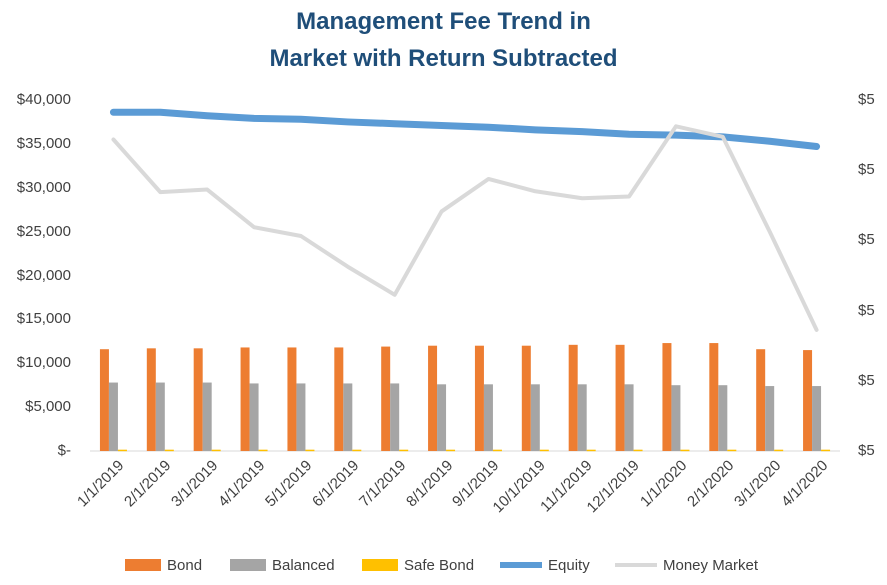 Image resolution: width=887 pixels, height=585 pixels. I want to click on y-left-tick-label: $5,000, so click(48, 407).